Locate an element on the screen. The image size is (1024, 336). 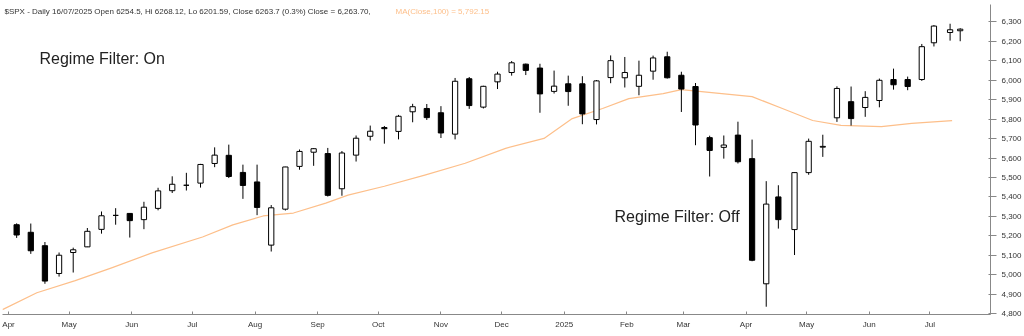
y-tick-label: 6,200 is located at coordinates (1012, 41).